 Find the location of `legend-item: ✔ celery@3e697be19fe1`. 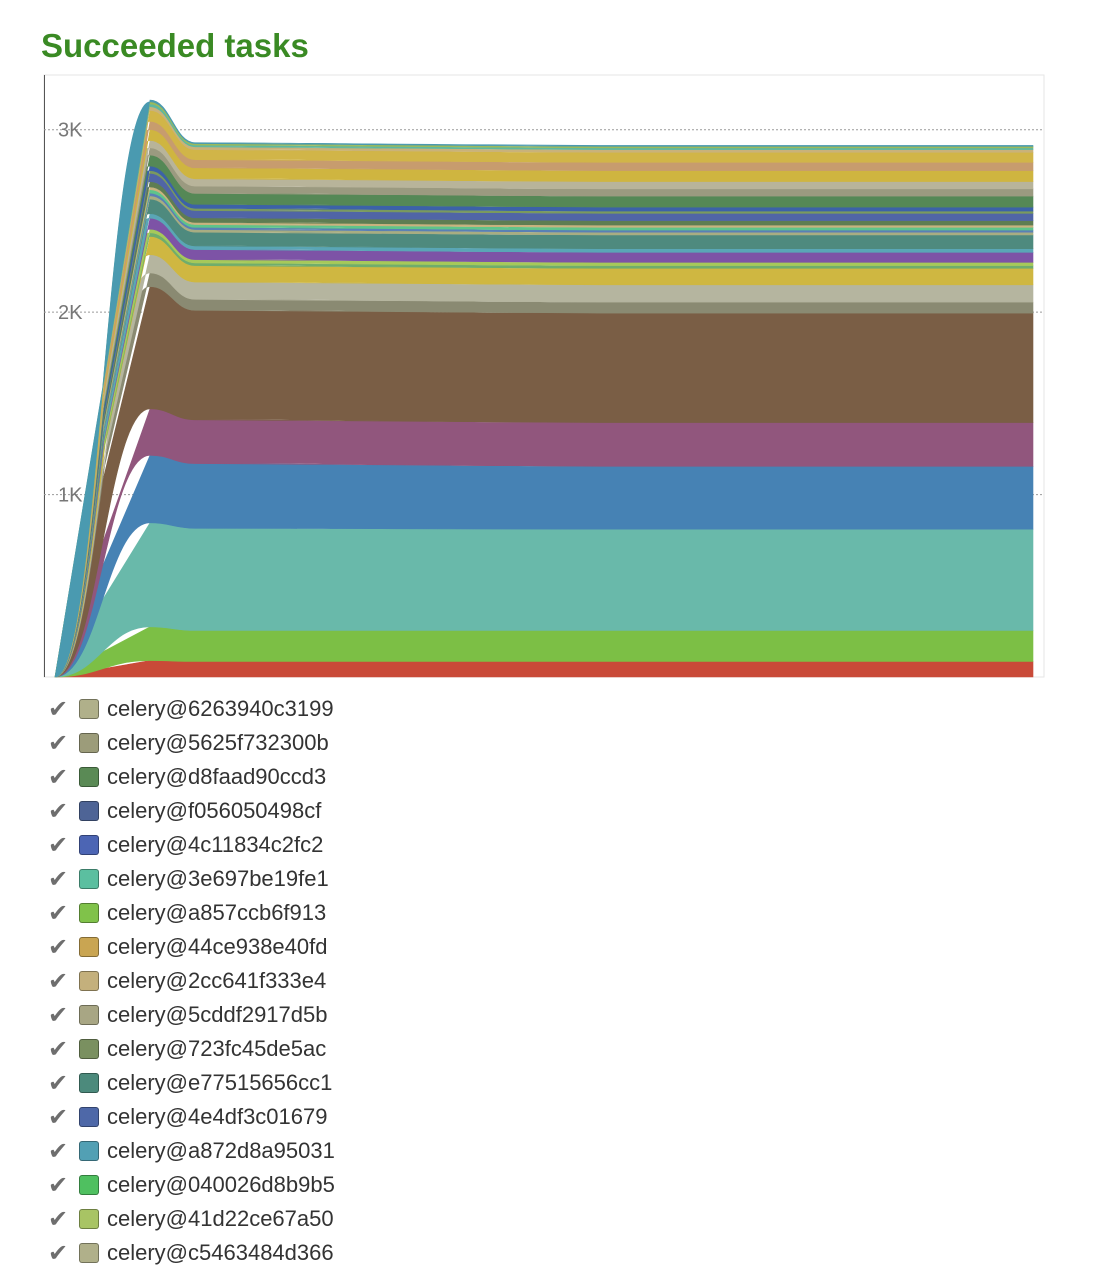

legend-item: ✔ celery@3e697be19fe1 is located at coordinates (191, 879).